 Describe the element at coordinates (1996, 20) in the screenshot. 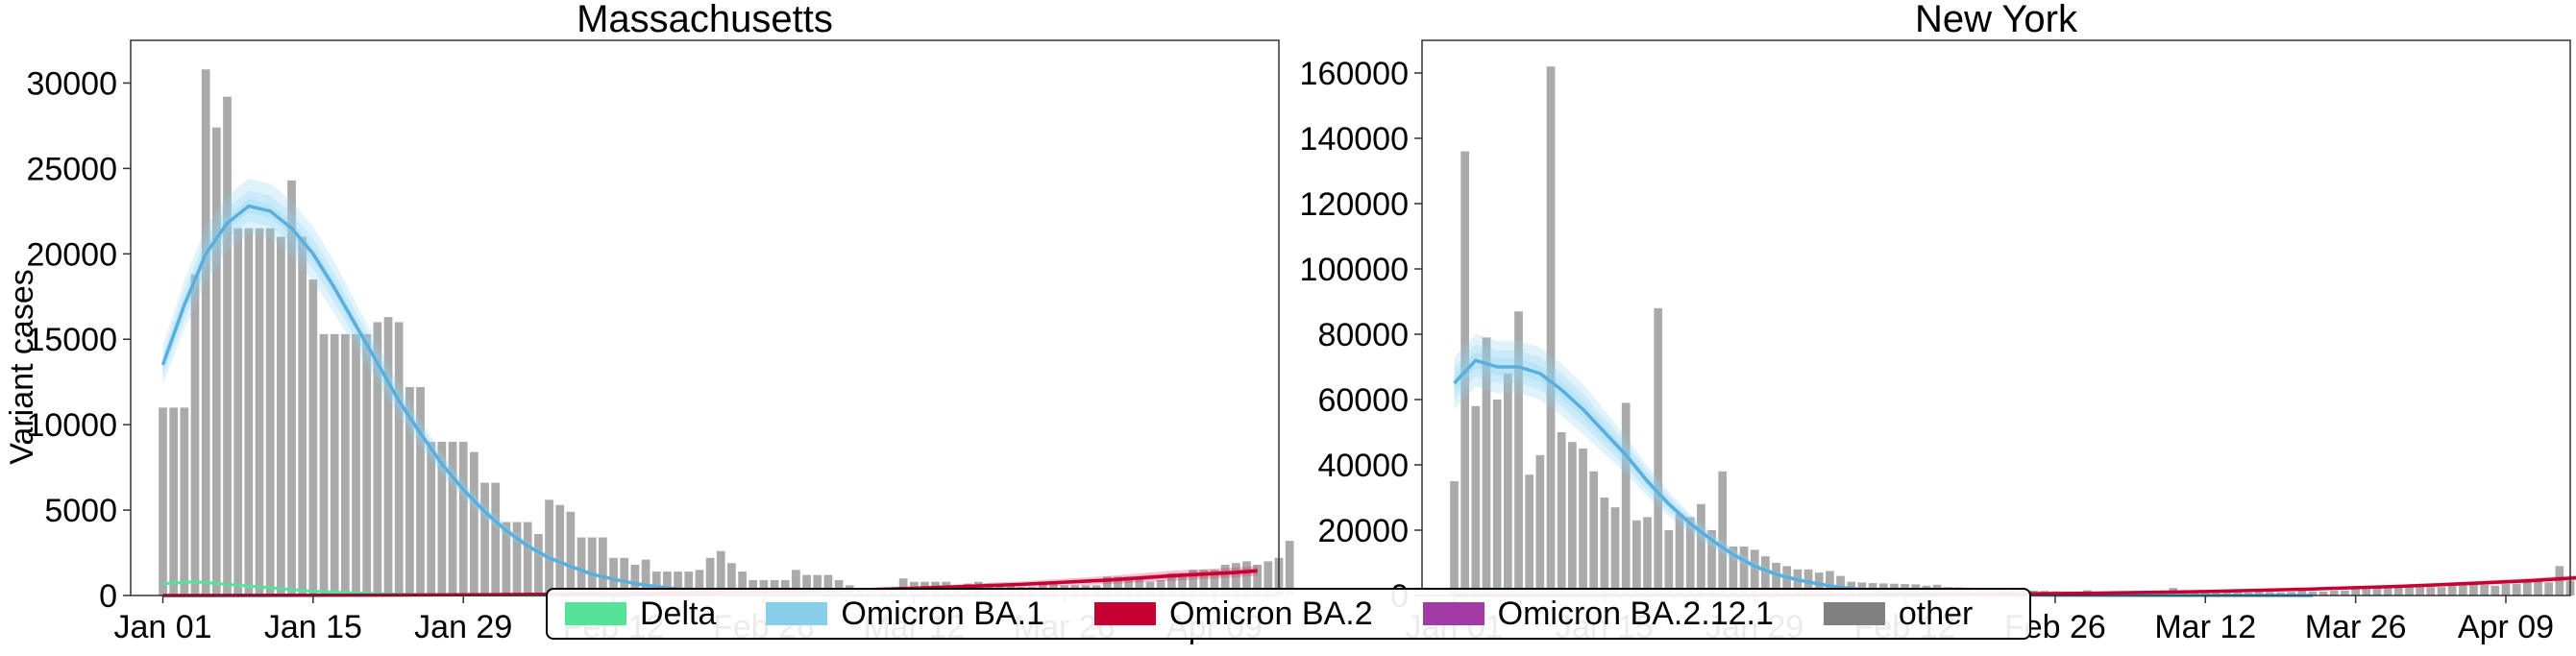

I see `chart-title: New York` at that location.